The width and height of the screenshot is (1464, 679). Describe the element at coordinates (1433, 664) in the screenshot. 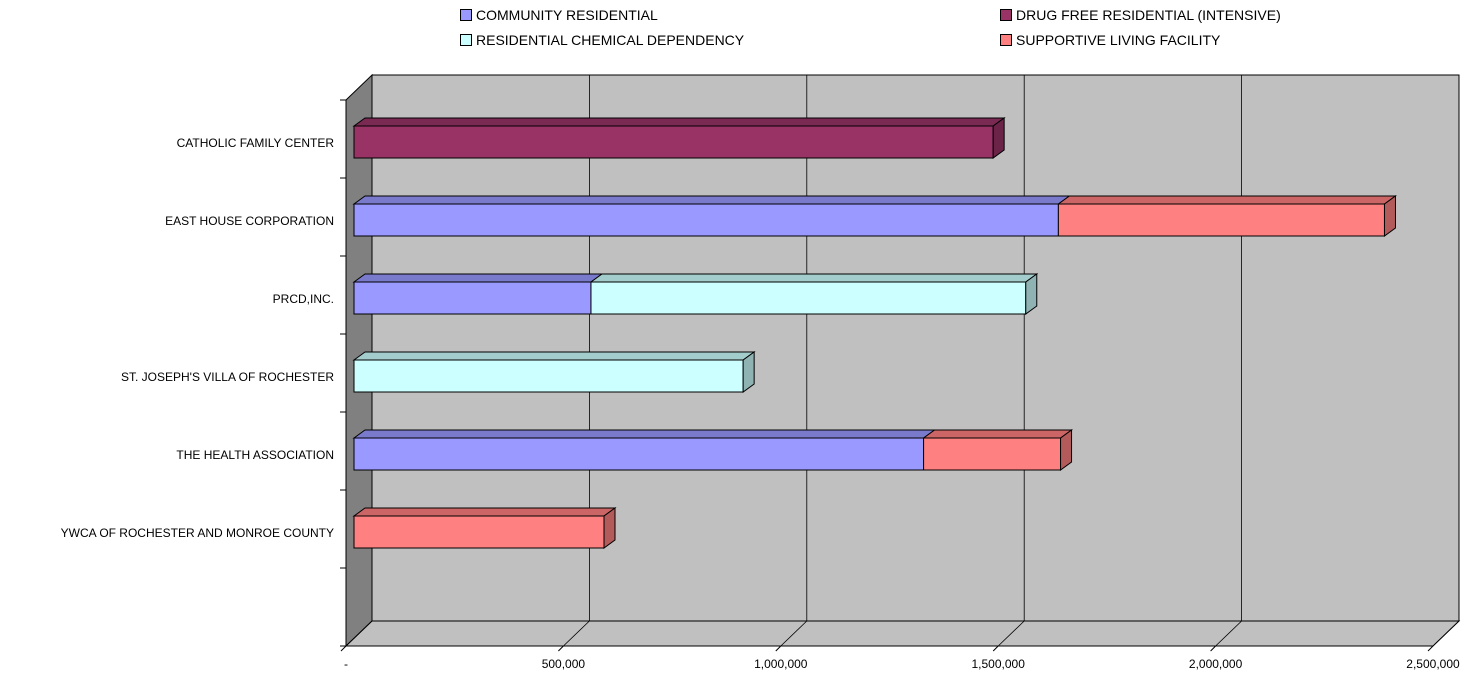

I see `x-tick-label: 2,500,000` at that location.